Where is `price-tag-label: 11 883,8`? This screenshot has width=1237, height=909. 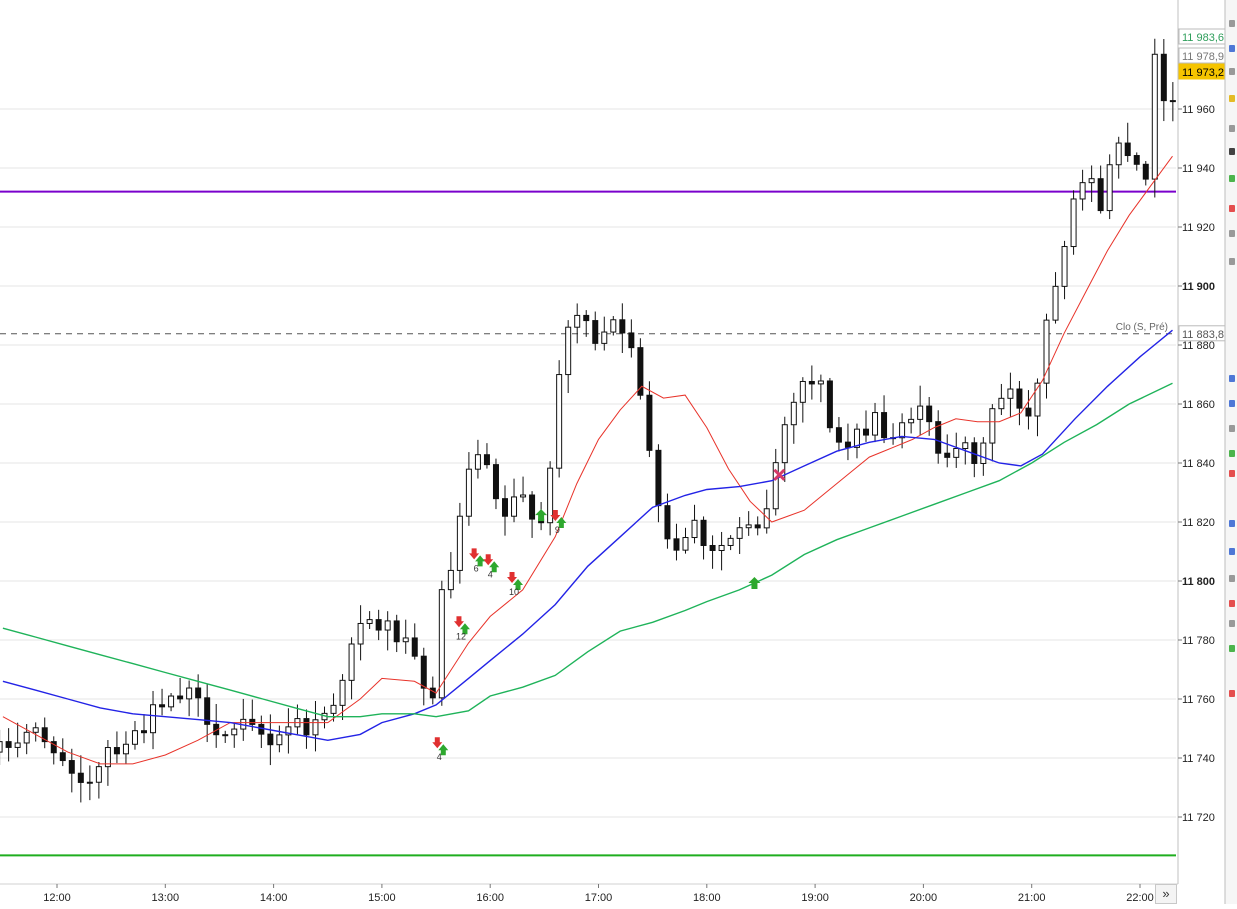 price-tag-label: 11 883,8 is located at coordinates (1203, 335).